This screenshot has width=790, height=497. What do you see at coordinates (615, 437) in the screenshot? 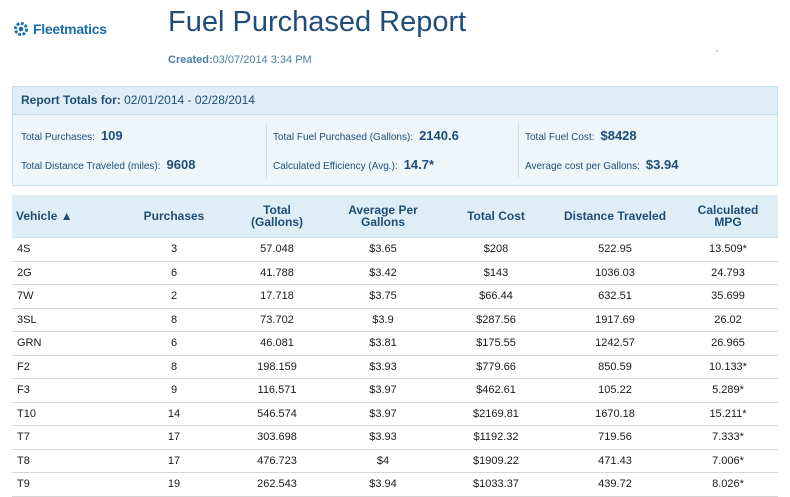
I see `cell-distance-traveled: 719.56` at bounding box center [615, 437].